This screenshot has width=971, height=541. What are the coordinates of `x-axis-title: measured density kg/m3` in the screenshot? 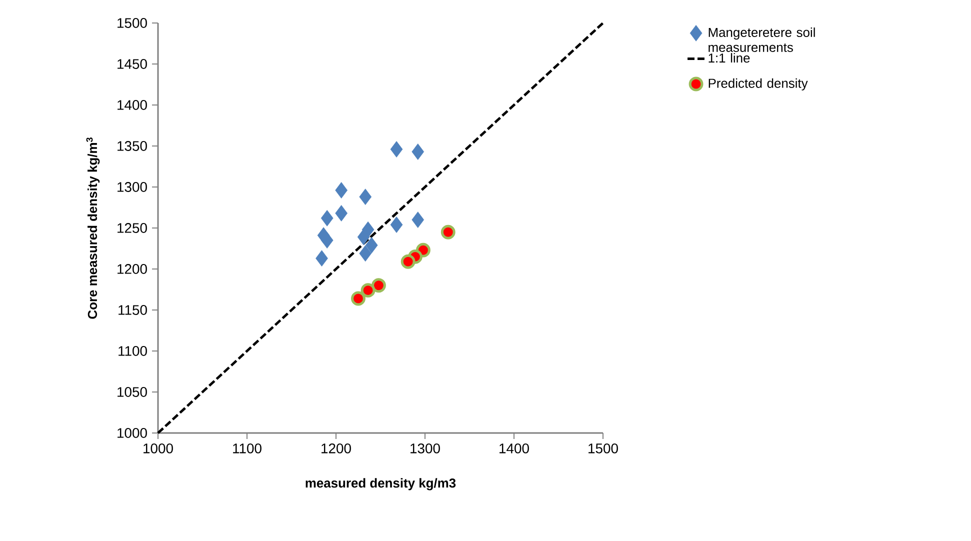 It's located at (381, 484).